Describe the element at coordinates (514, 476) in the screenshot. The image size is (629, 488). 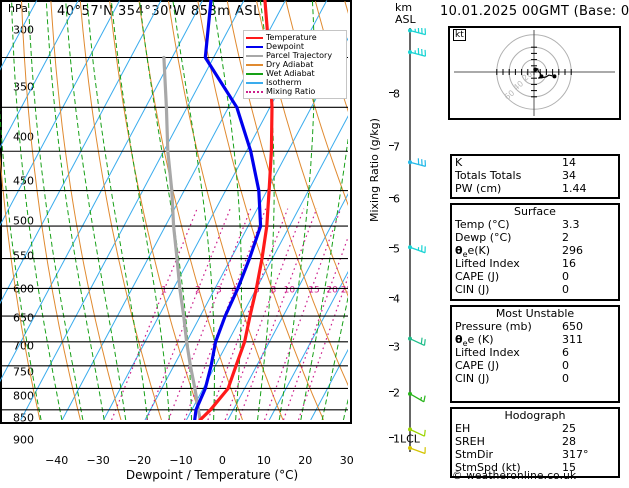
I see `copyright-notice: © weatheronline.co.uk` at that location.